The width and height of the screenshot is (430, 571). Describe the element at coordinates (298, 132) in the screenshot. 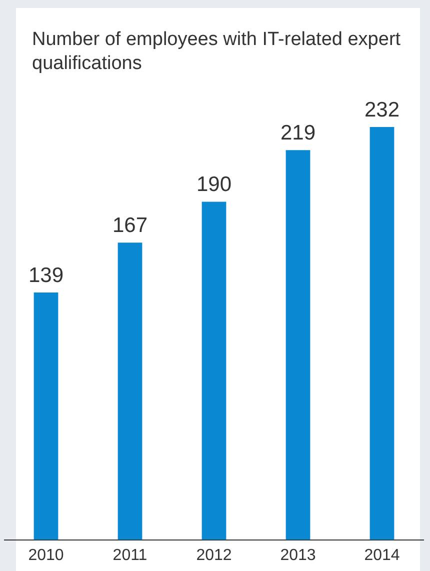

I see `data-label: 219` at that location.